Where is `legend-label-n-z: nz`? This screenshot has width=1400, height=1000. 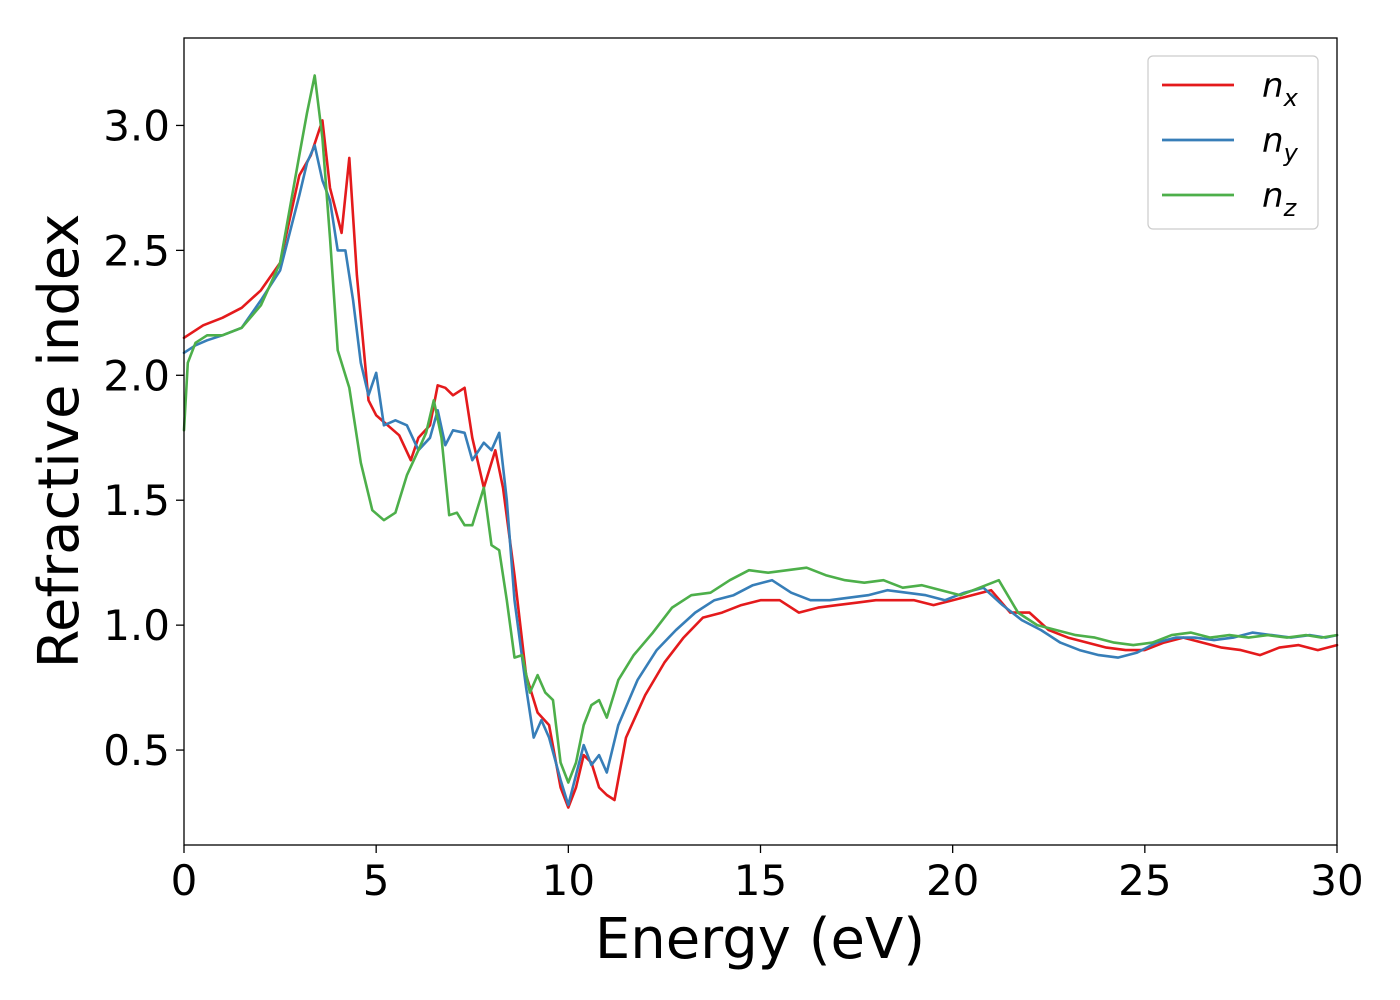 legend-label-n-z: nz is located at coordinates (1280, 199).